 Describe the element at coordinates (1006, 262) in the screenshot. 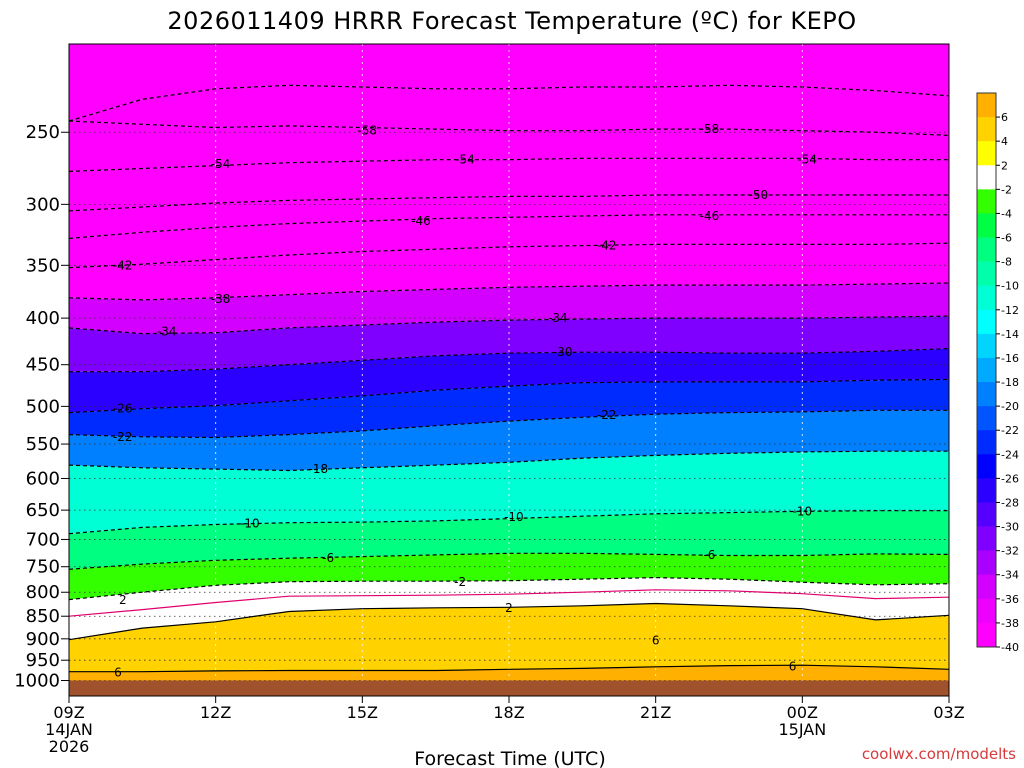

I see `colorbar-tick-label: -8` at that location.